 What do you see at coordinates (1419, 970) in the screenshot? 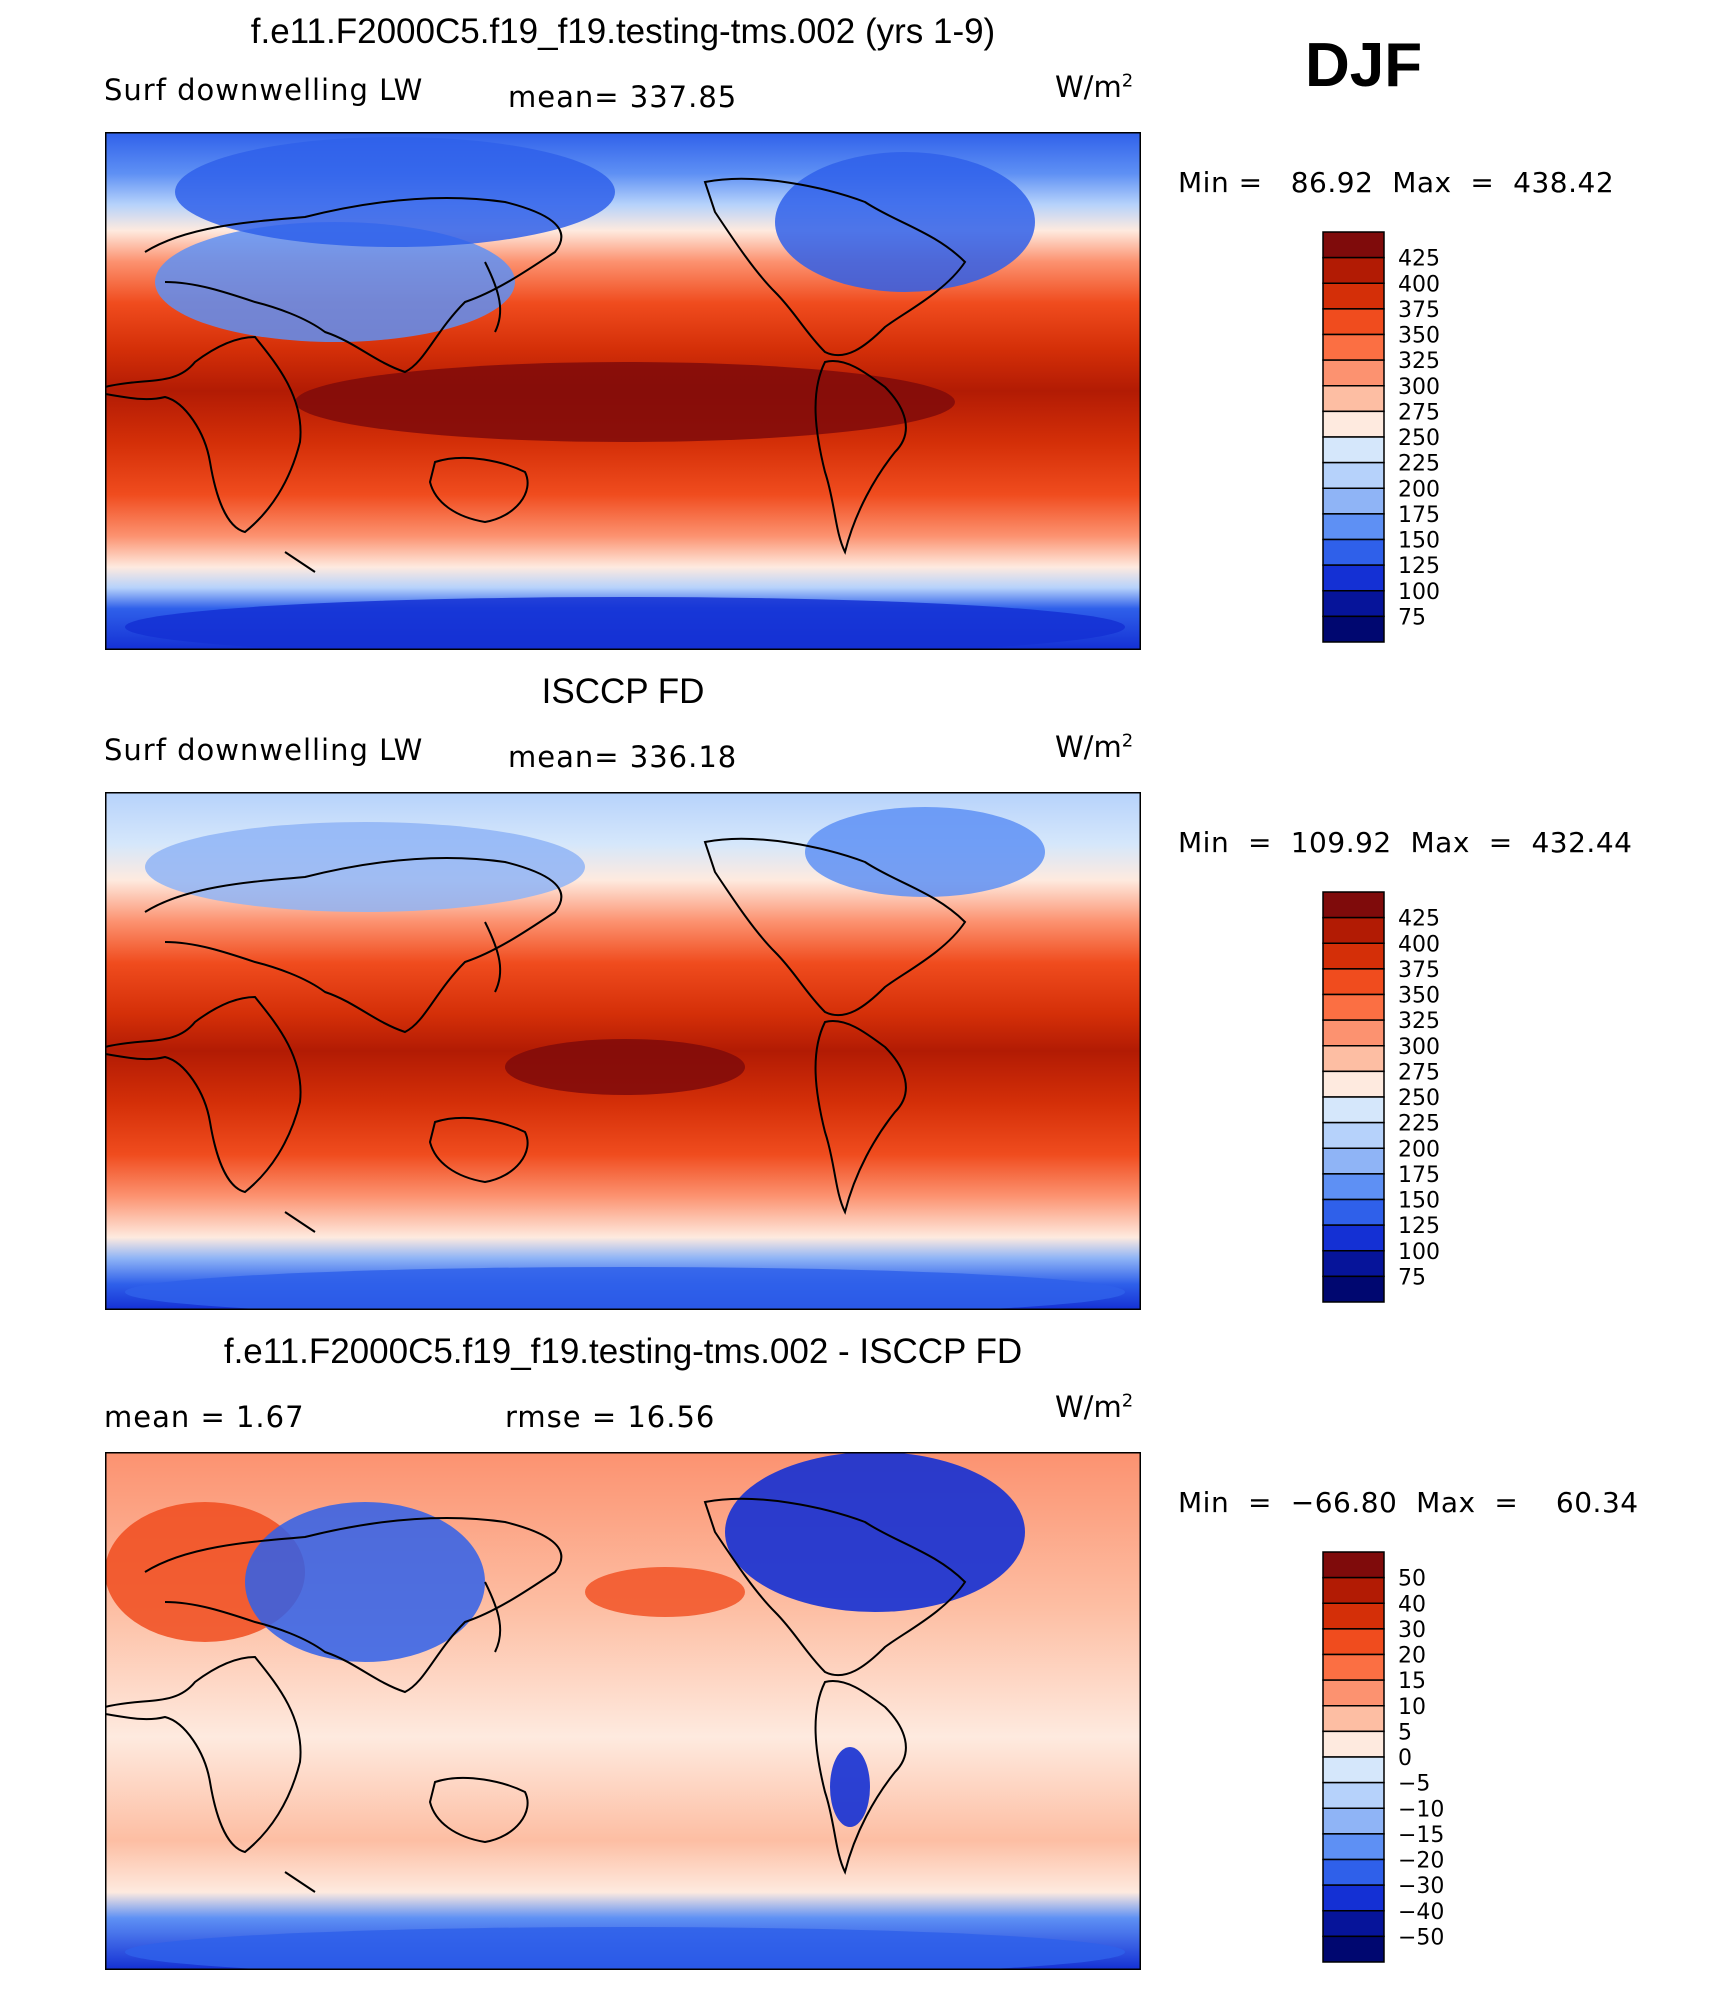
I see `colorbar-tick-label: 375` at bounding box center [1419, 970].